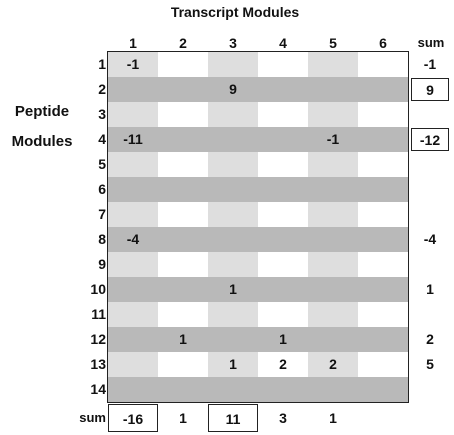 This screenshot has width=454, height=435. I want to click on column-header: 5, so click(333, 43).